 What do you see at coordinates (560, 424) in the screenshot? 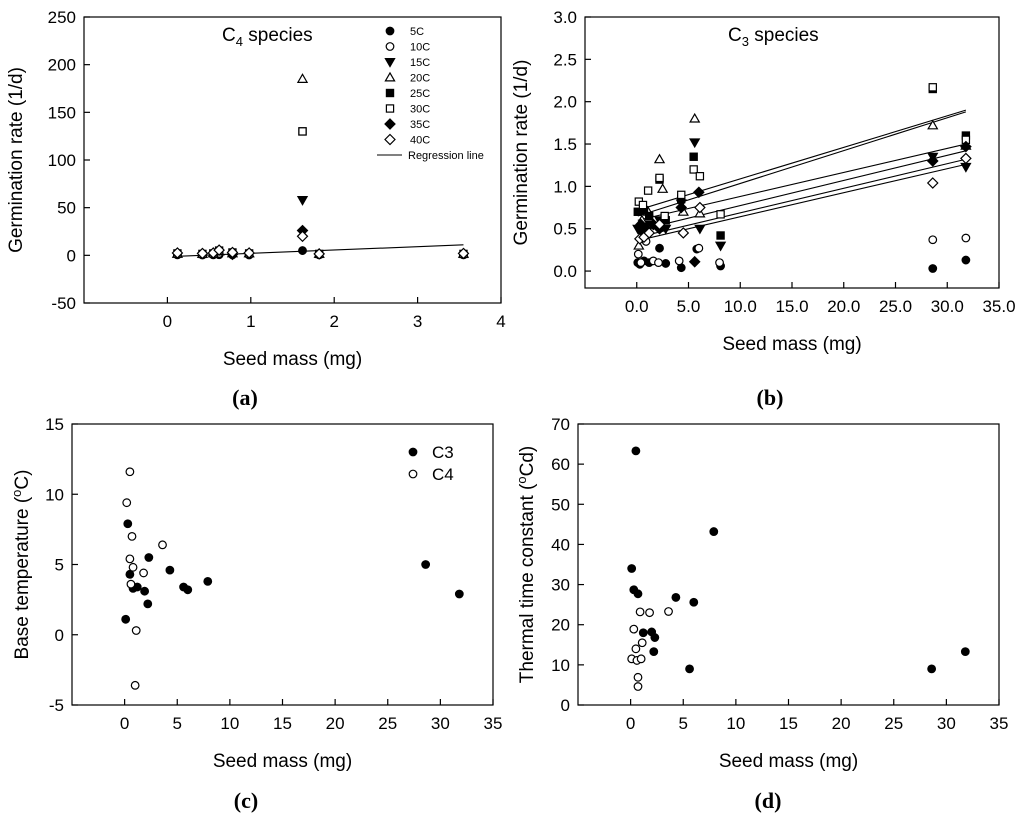
I see `y-tick-label: 70` at bounding box center [560, 424].